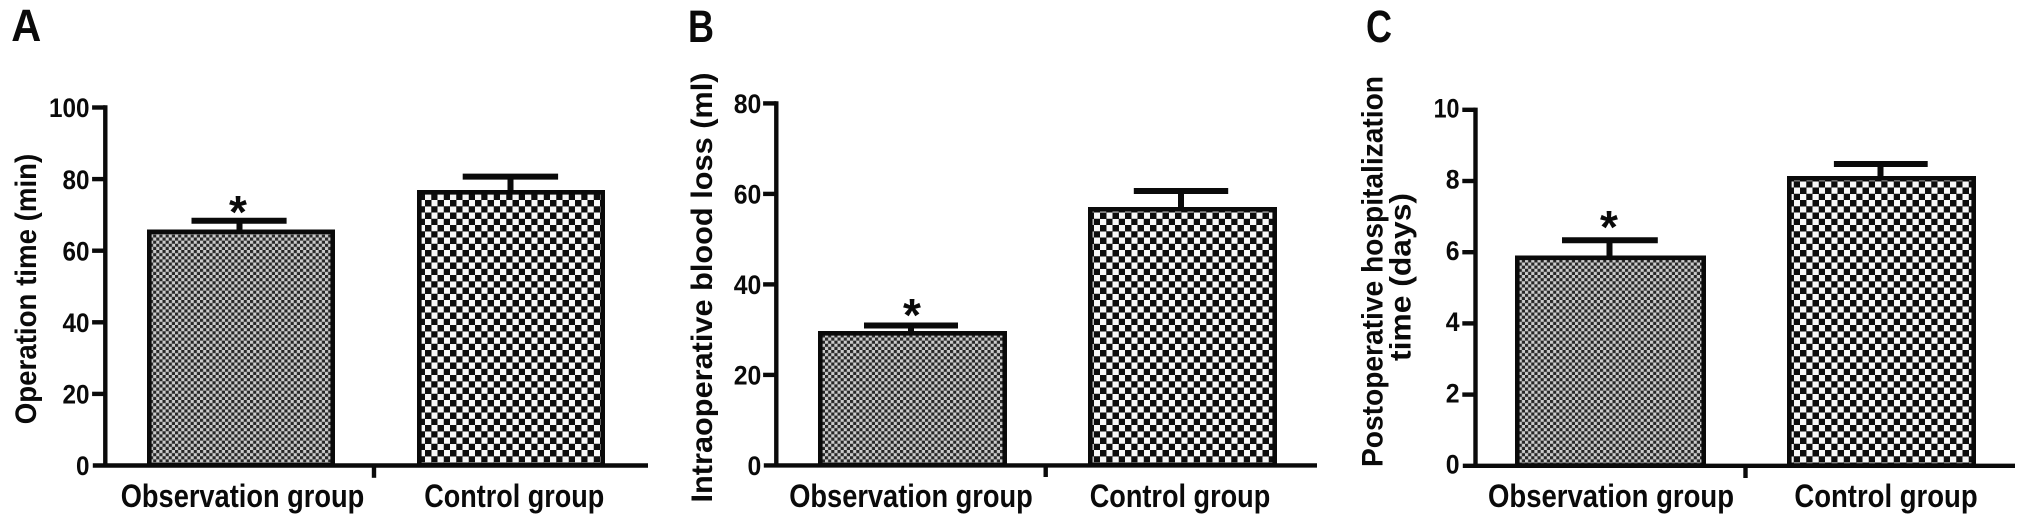 This screenshot has height=527, width=2031. Describe the element at coordinates (1453, 251) in the screenshot. I see `svg-text: 6` at that location.